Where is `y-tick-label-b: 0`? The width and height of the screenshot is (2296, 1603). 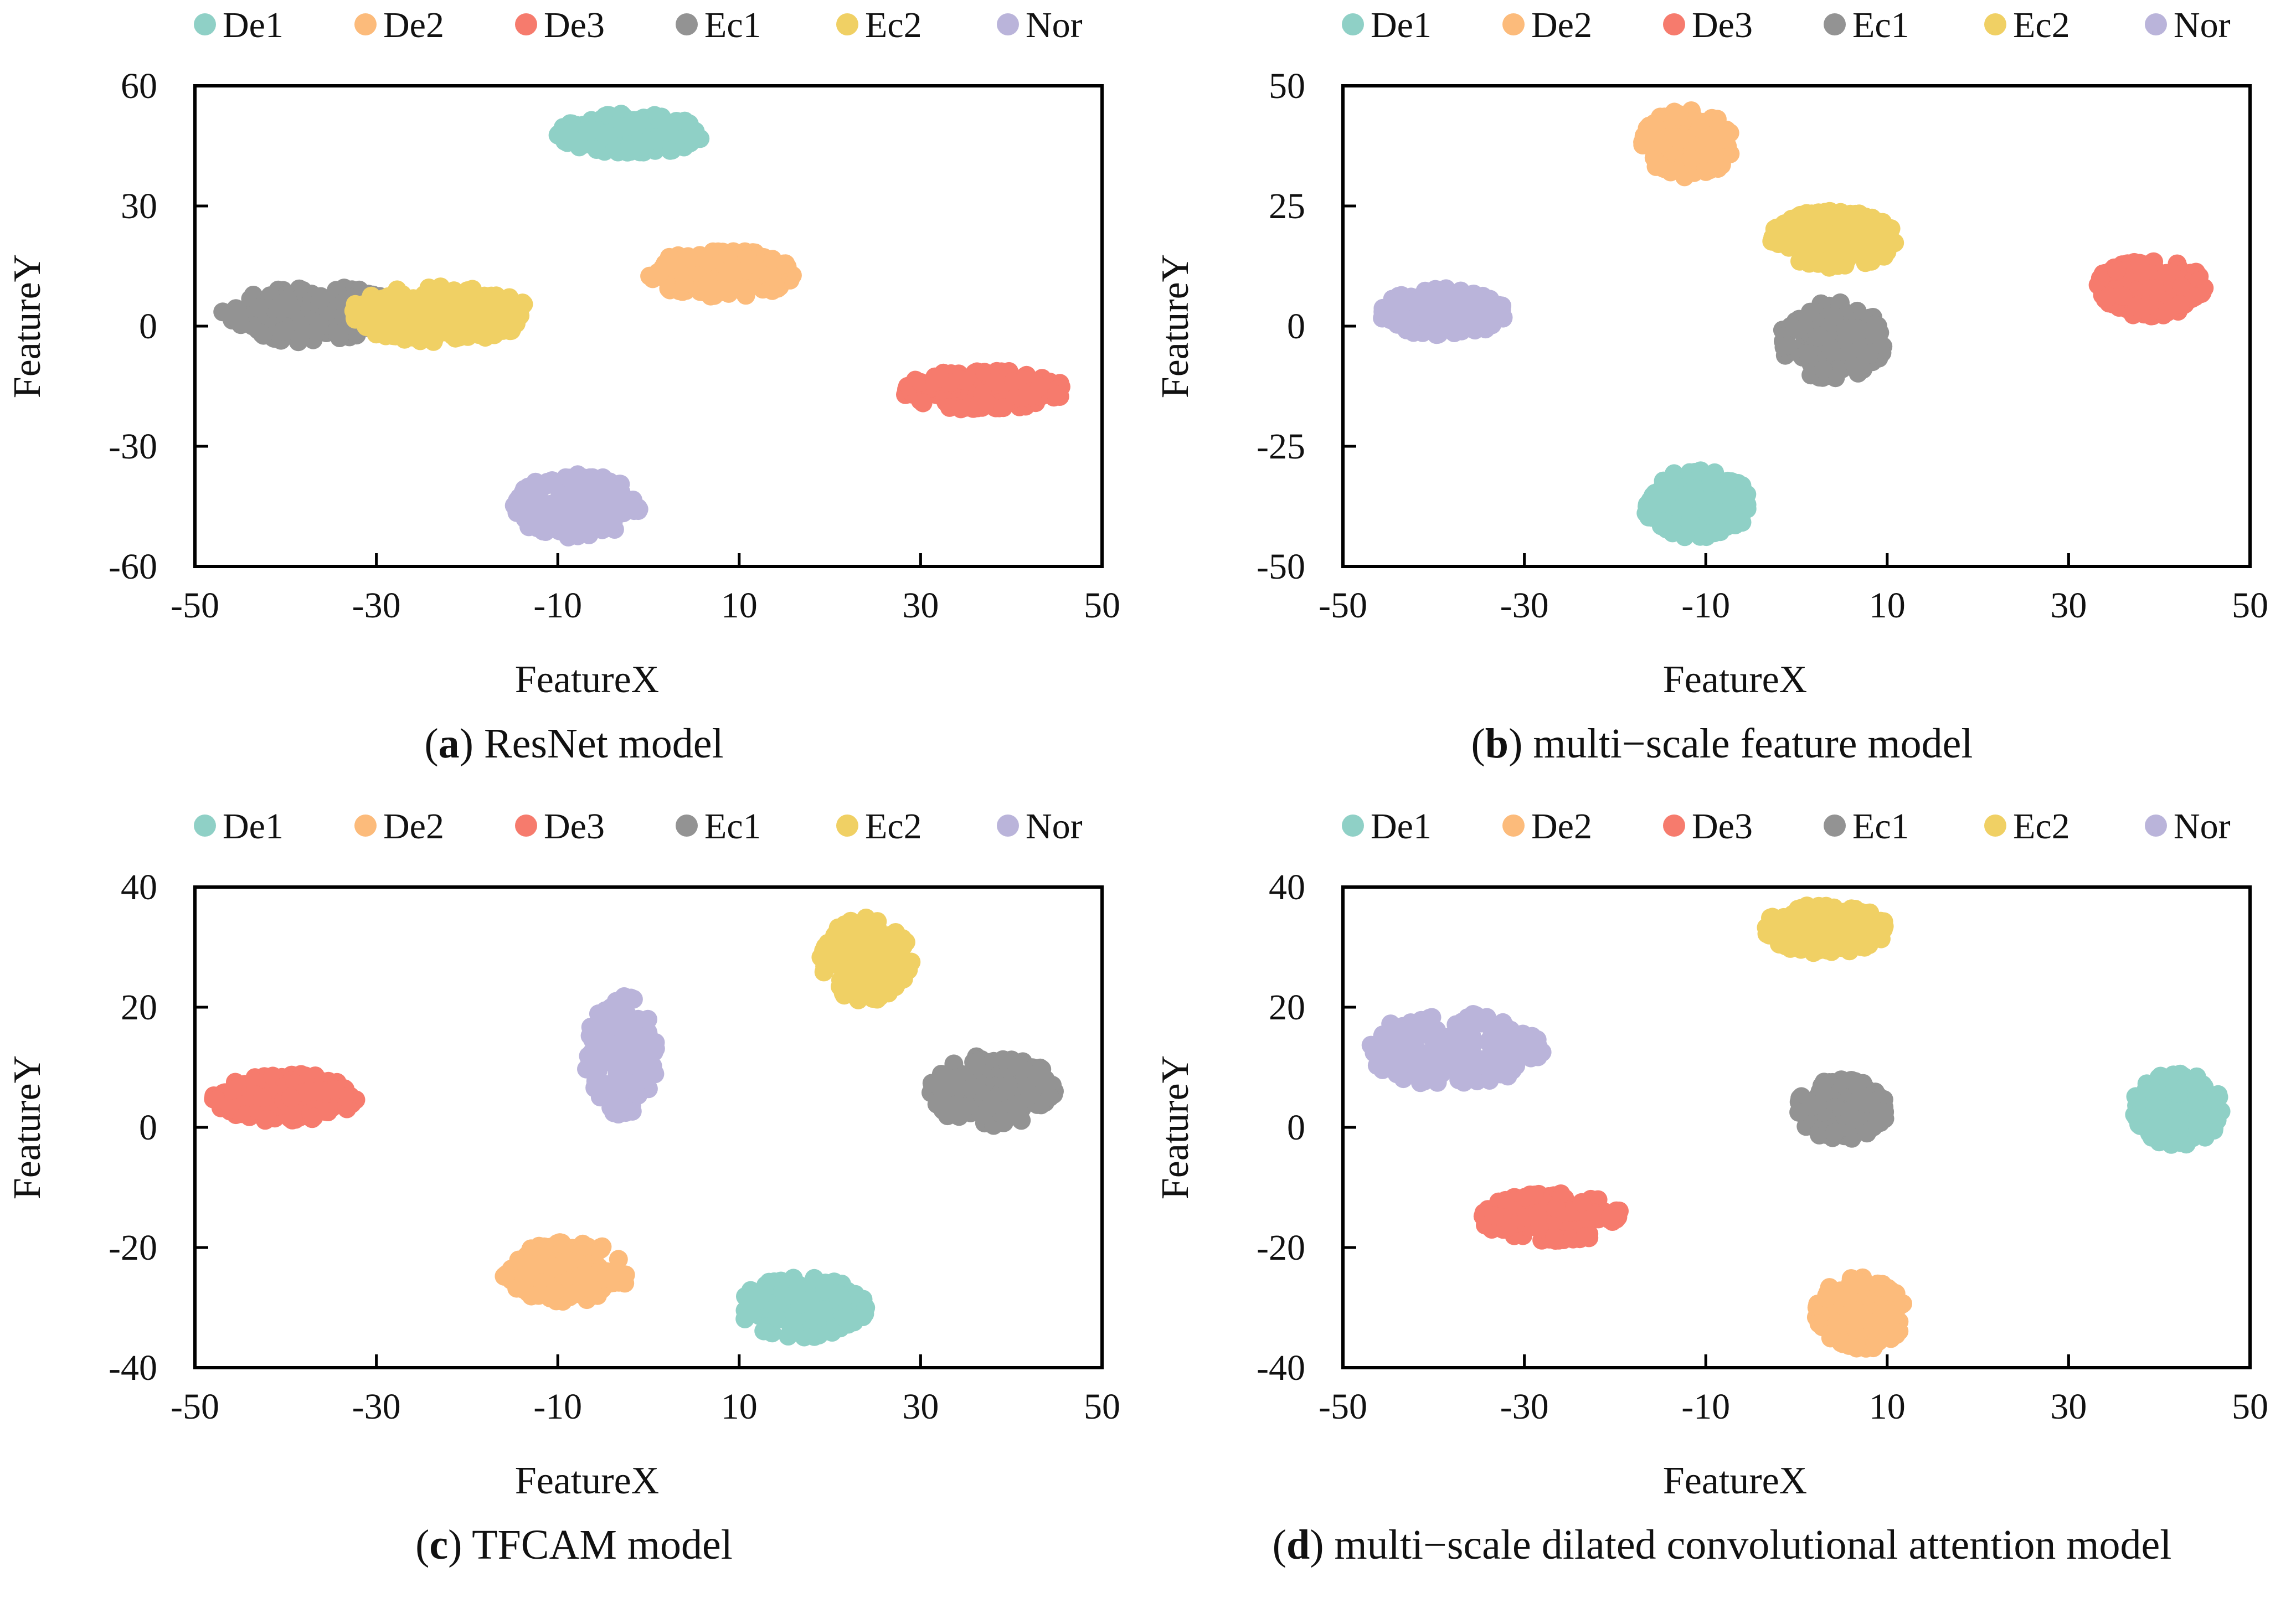 y-tick-label-b: 0 is located at coordinates (1296, 326).